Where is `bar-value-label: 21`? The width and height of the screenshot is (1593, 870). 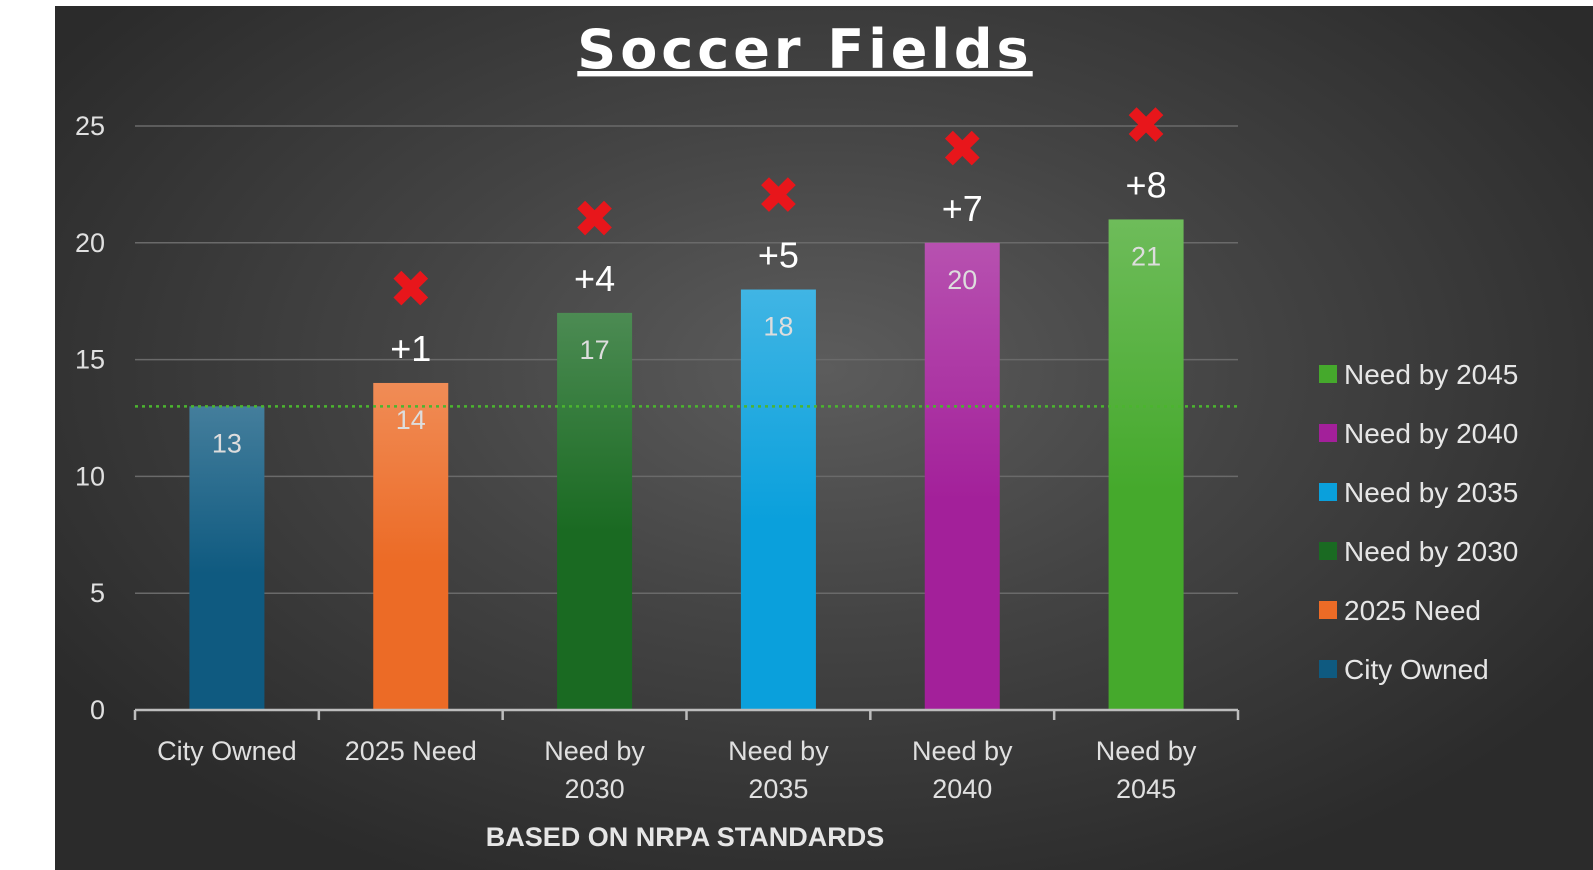 bar-value-label: 21 is located at coordinates (1146, 256).